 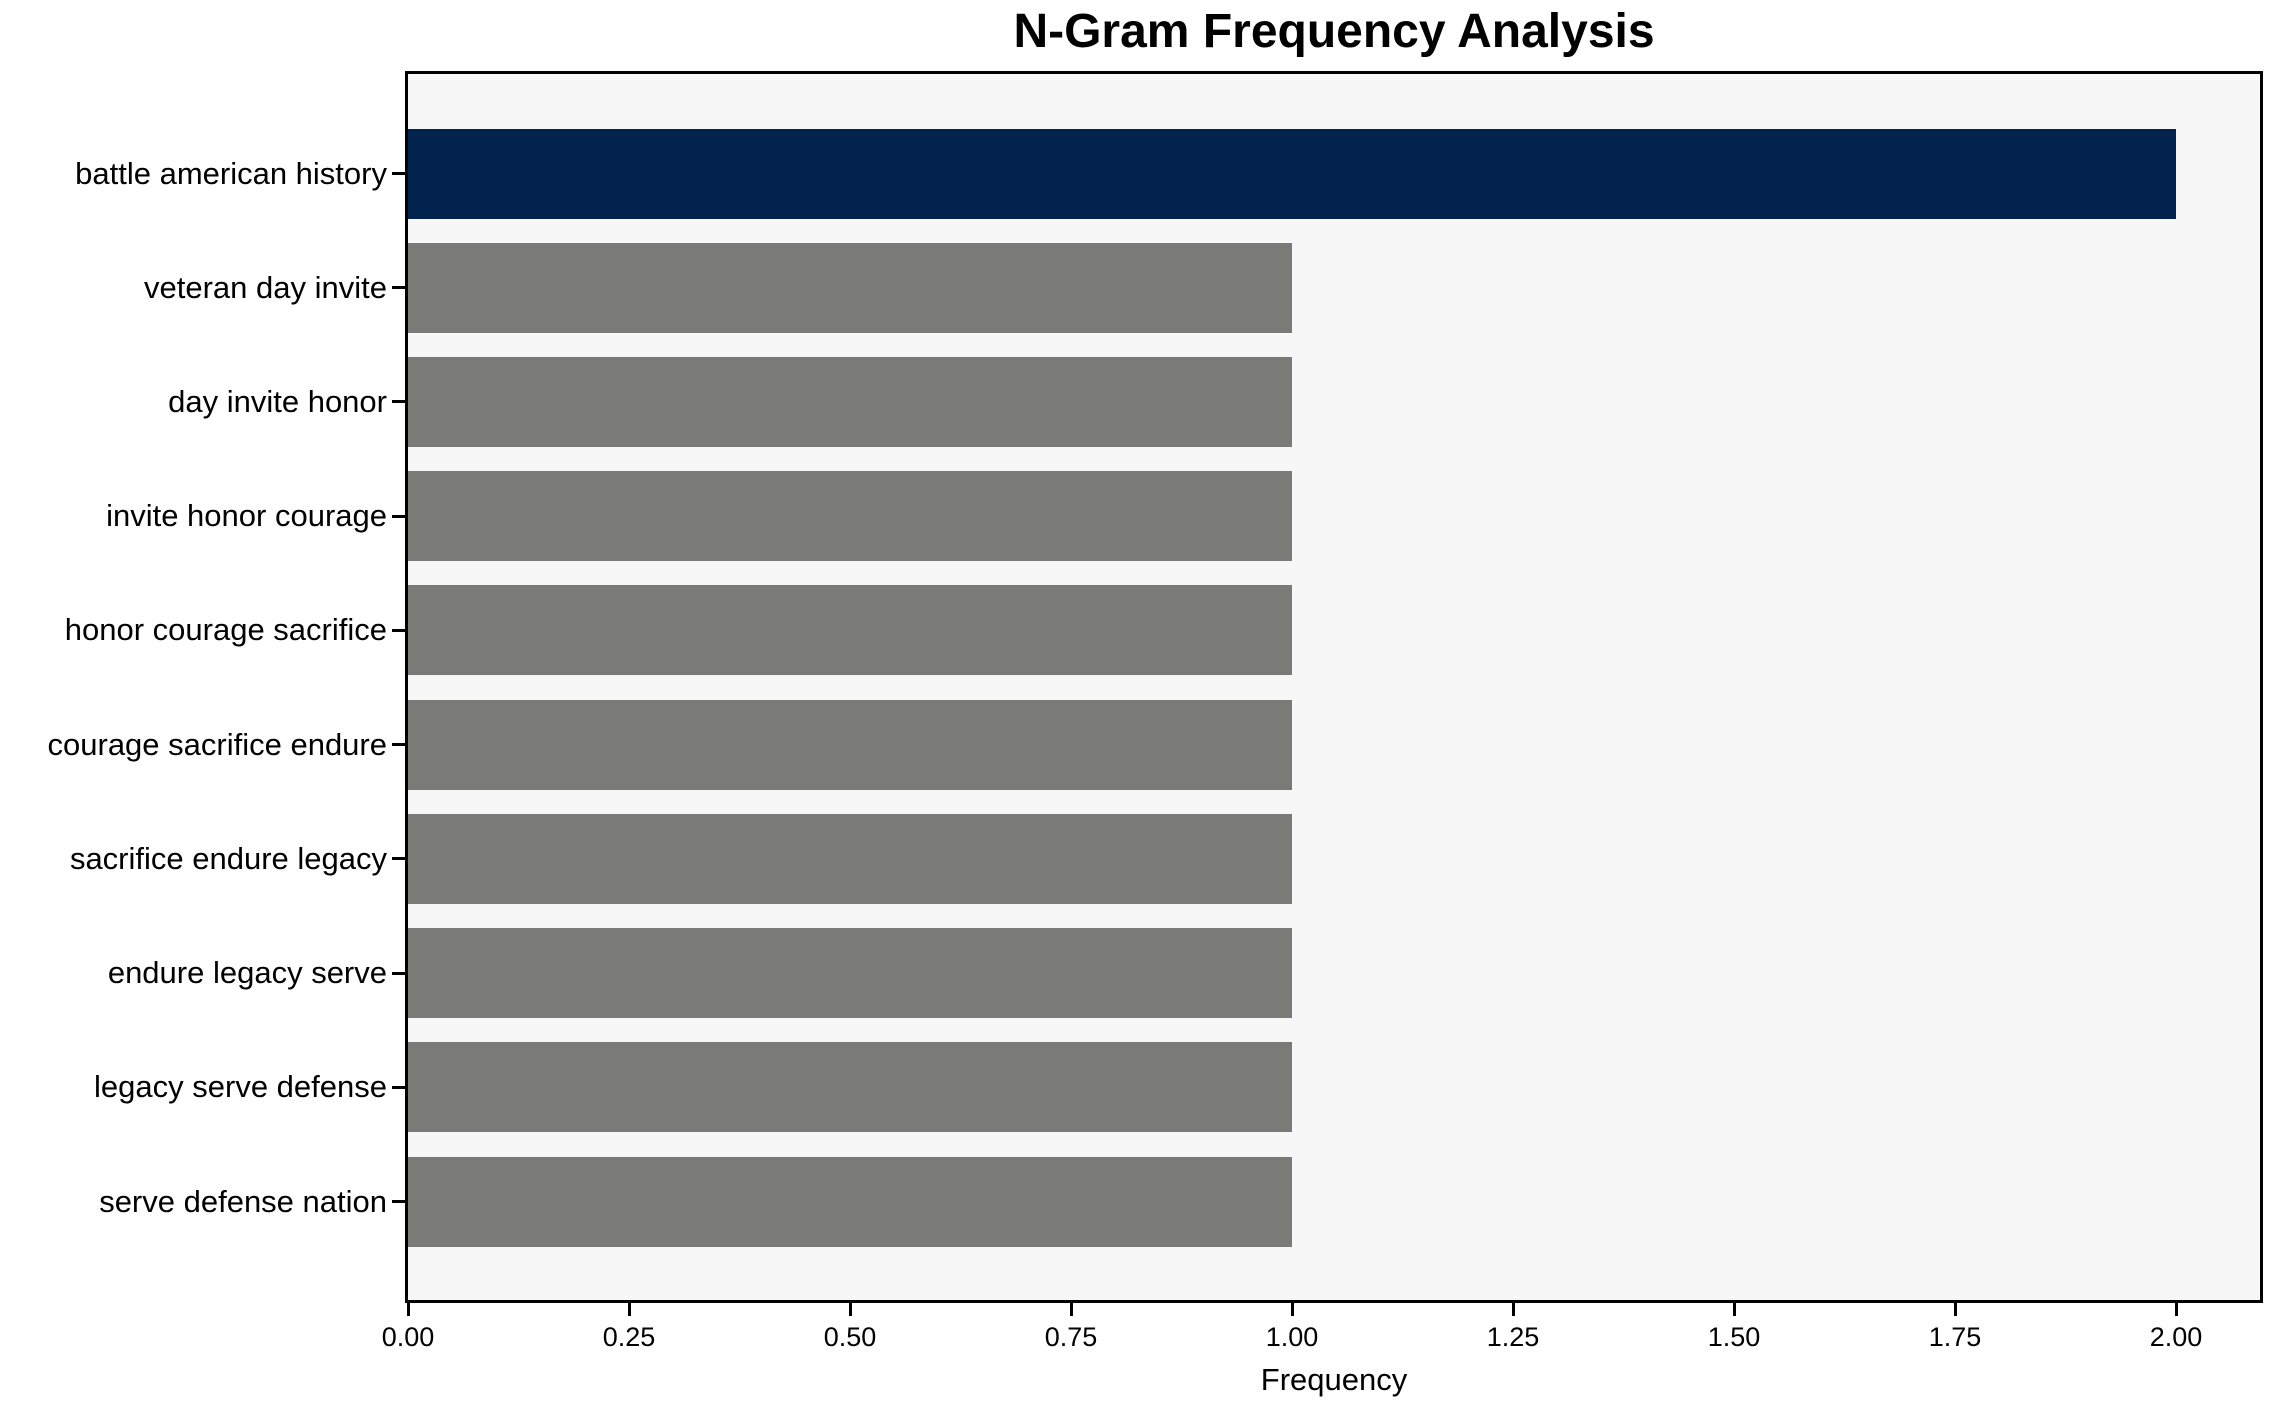 What do you see at coordinates (225, 630) in the screenshot?
I see `y-tick-label: honor courage sacrifice` at bounding box center [225, 630].